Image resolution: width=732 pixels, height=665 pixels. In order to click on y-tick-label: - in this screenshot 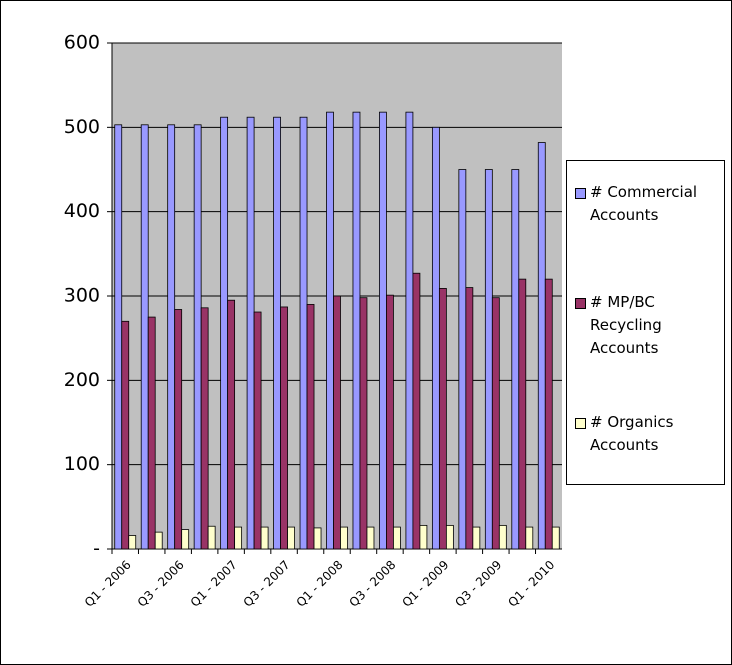, I will do `click(96, 549)`.